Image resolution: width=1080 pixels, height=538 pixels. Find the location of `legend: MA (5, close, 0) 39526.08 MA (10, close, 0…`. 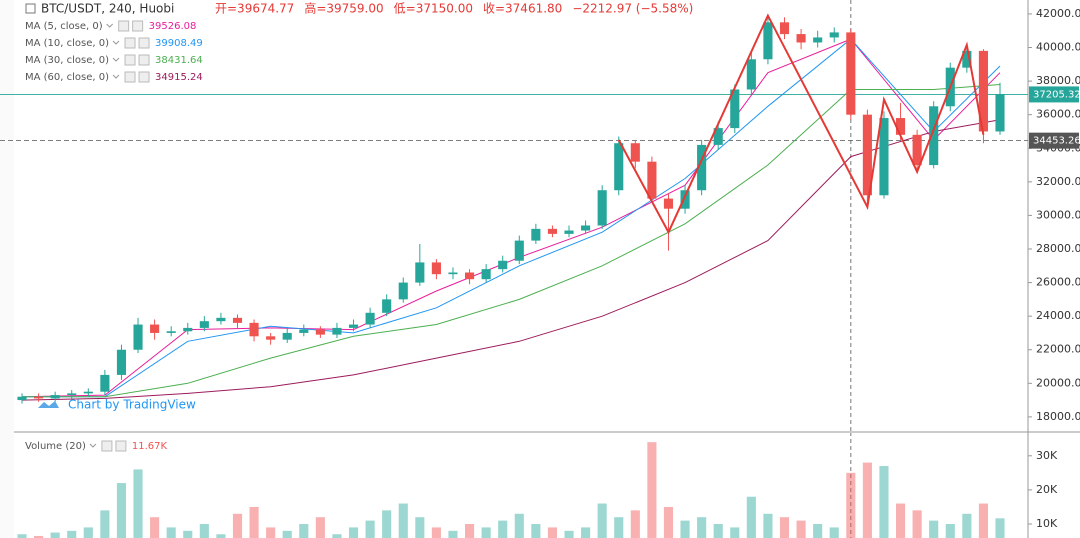

legend: MA (5, close, 0) 39526.08 MA (10, close, 0… is located at coordinates (114, 236).